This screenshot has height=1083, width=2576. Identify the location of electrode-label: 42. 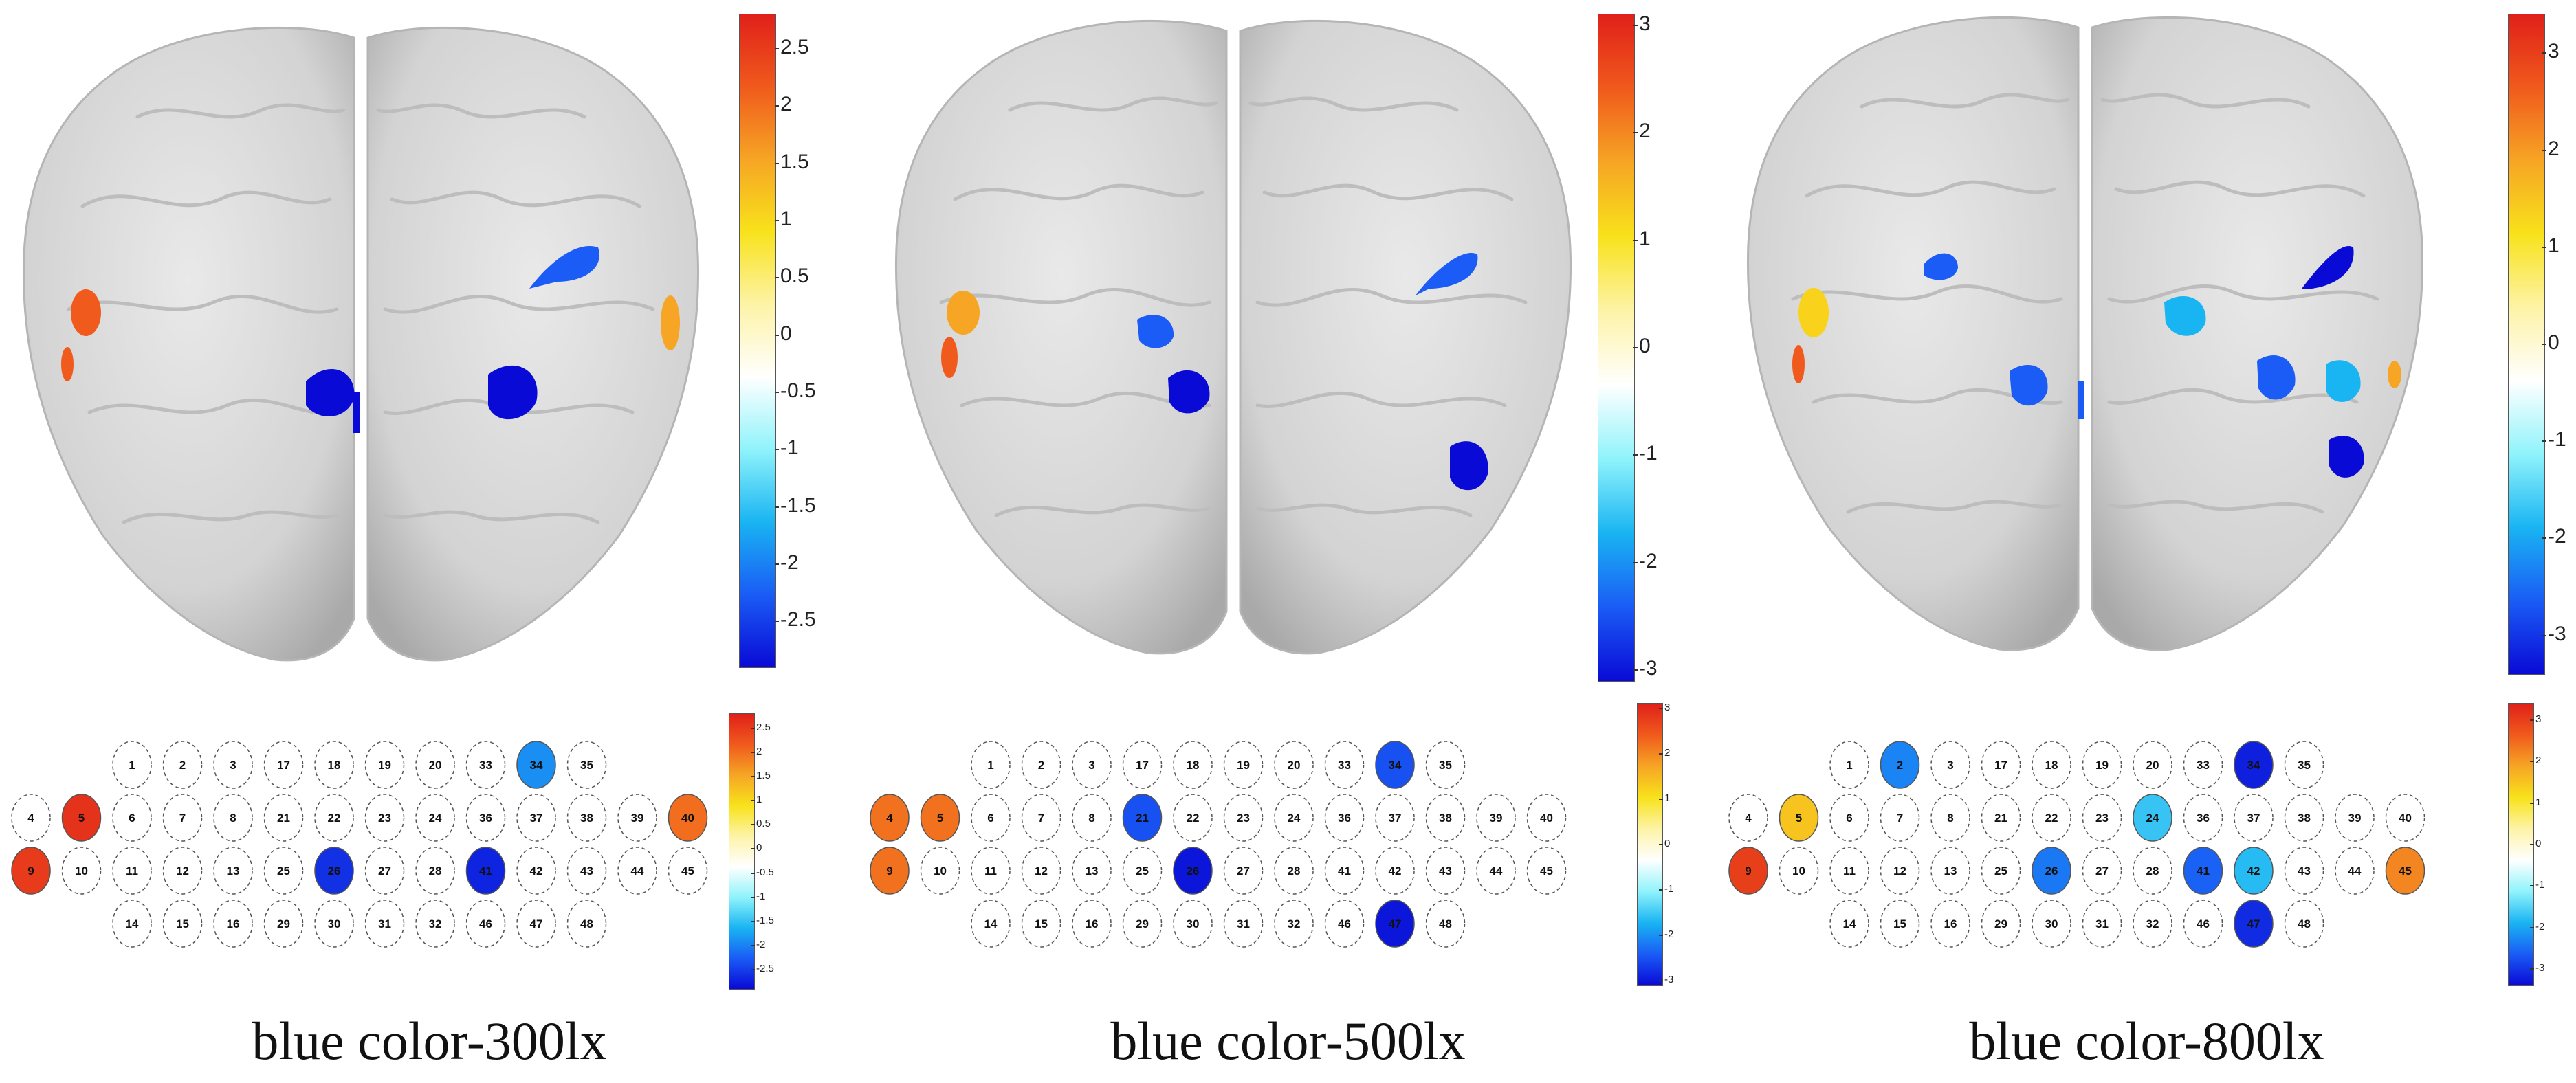
(536, 871).